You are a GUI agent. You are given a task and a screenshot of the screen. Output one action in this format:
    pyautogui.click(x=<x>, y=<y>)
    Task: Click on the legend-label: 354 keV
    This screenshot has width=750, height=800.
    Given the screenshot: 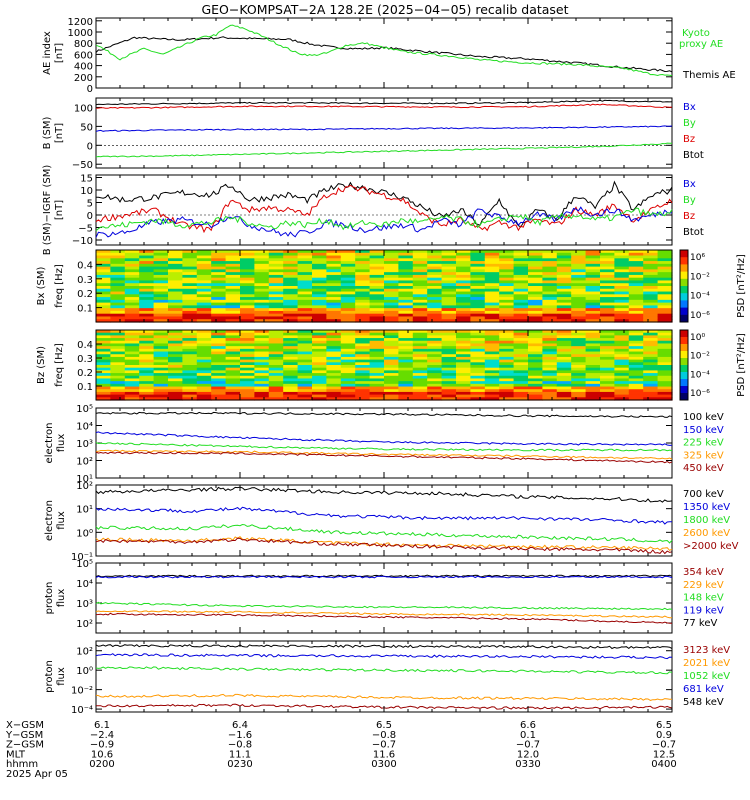 What is the action you would take?
    pyautogui.click(x=703, y=572)
    